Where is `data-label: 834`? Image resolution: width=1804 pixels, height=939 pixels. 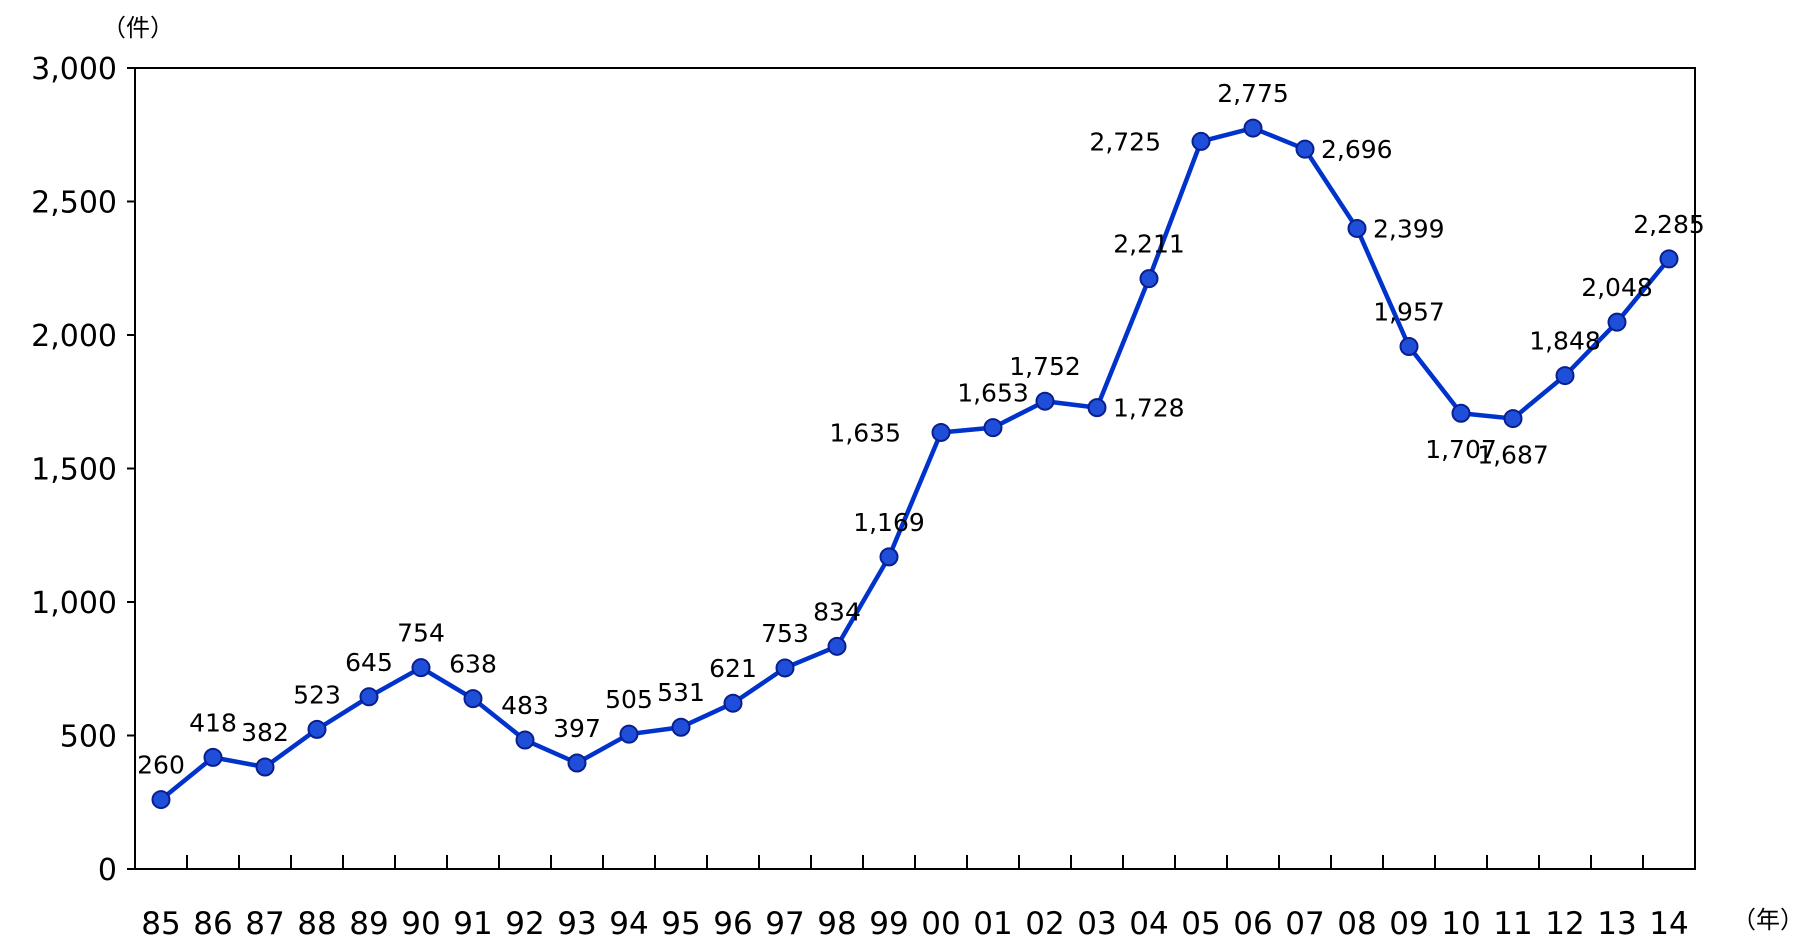
data-label: 834 is located at coordinates (837, 611).